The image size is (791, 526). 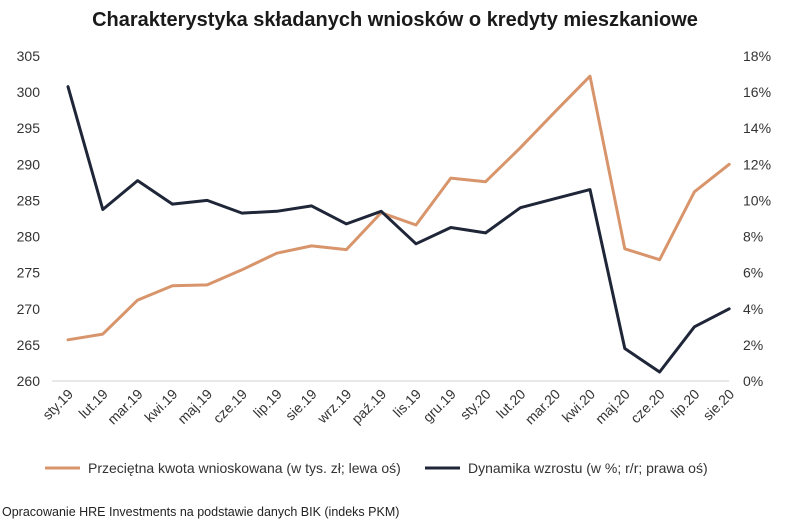 What do you see at coordinates (753, 345) in the screenshot?
I see `right-tick-label: 2%` at bounding box center [753, 345].